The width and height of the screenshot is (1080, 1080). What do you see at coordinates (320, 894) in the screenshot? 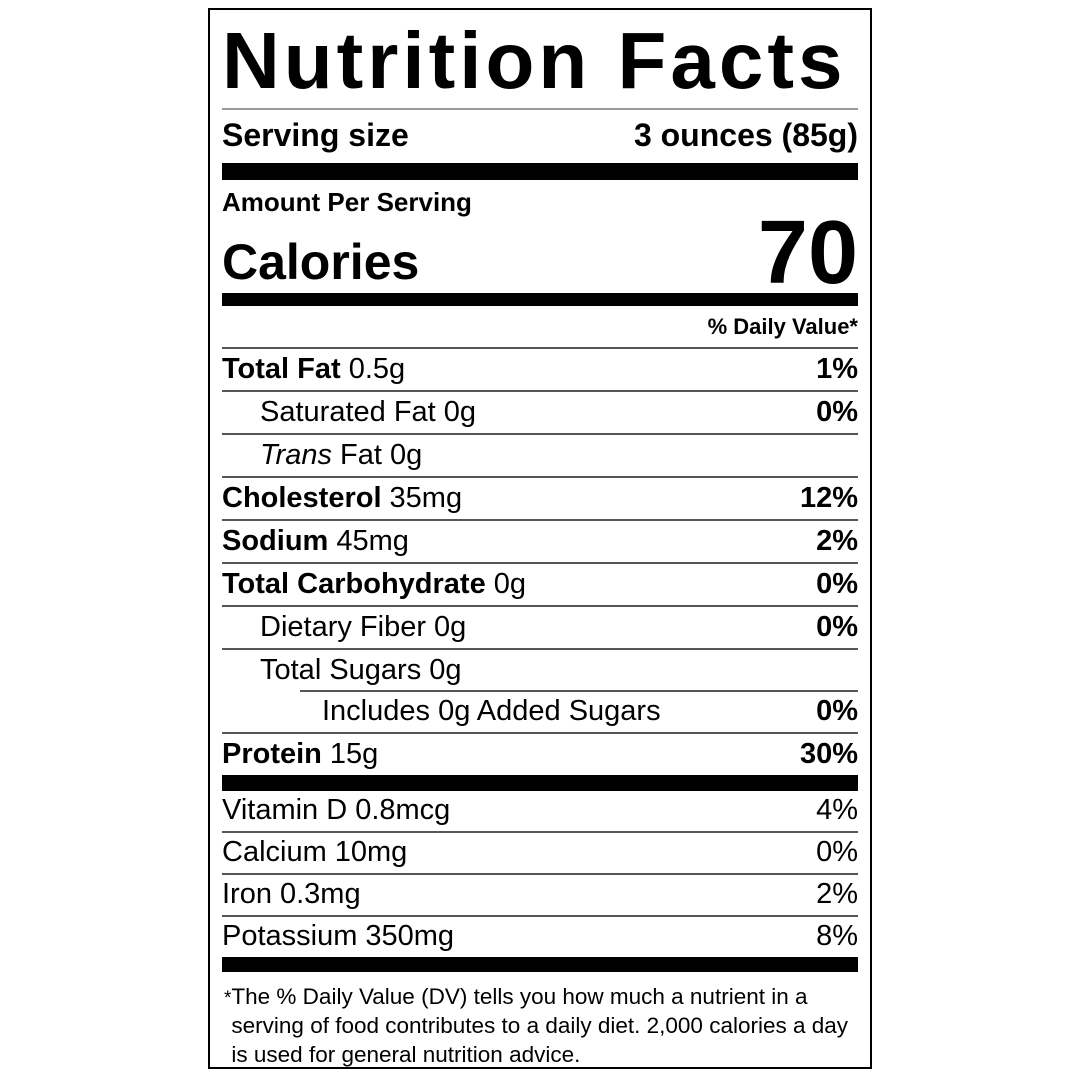
I see `nutrient-amount: 0.3mg` at bounding box center [320, 894].